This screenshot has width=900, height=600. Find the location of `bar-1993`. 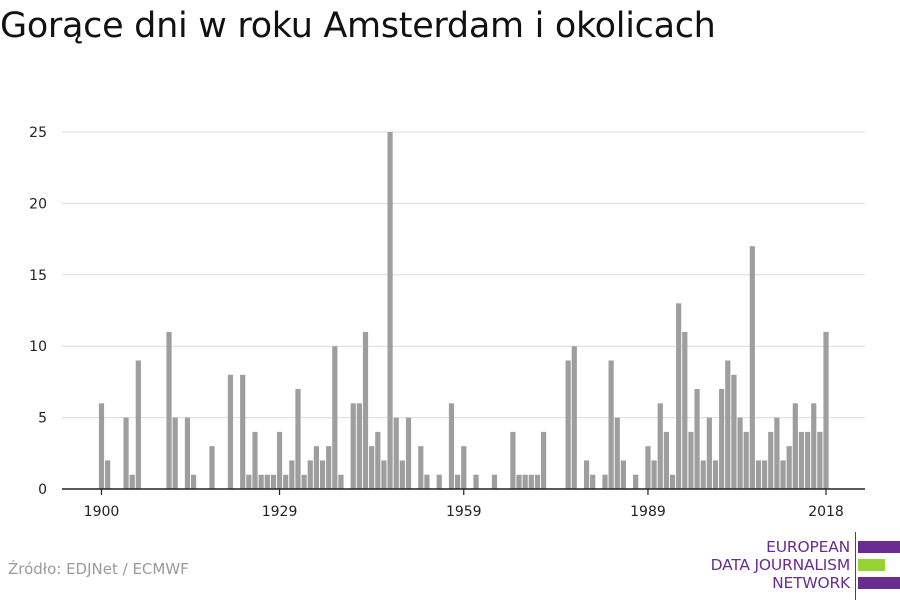

bar-1993 is located at coordinates (672, 481).